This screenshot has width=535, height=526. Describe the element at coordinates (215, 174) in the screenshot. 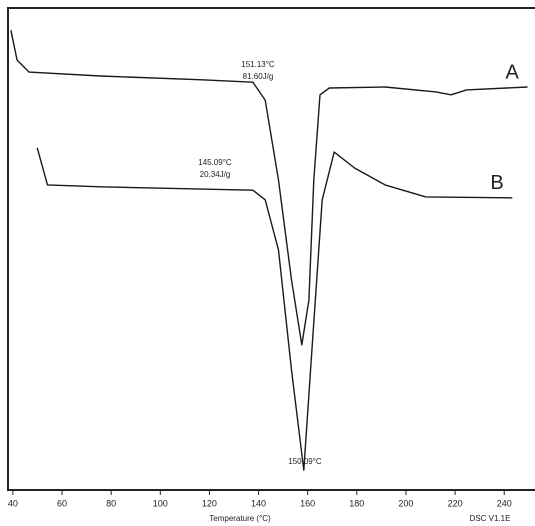

I see `annotation: 20.34J/g` at that location.